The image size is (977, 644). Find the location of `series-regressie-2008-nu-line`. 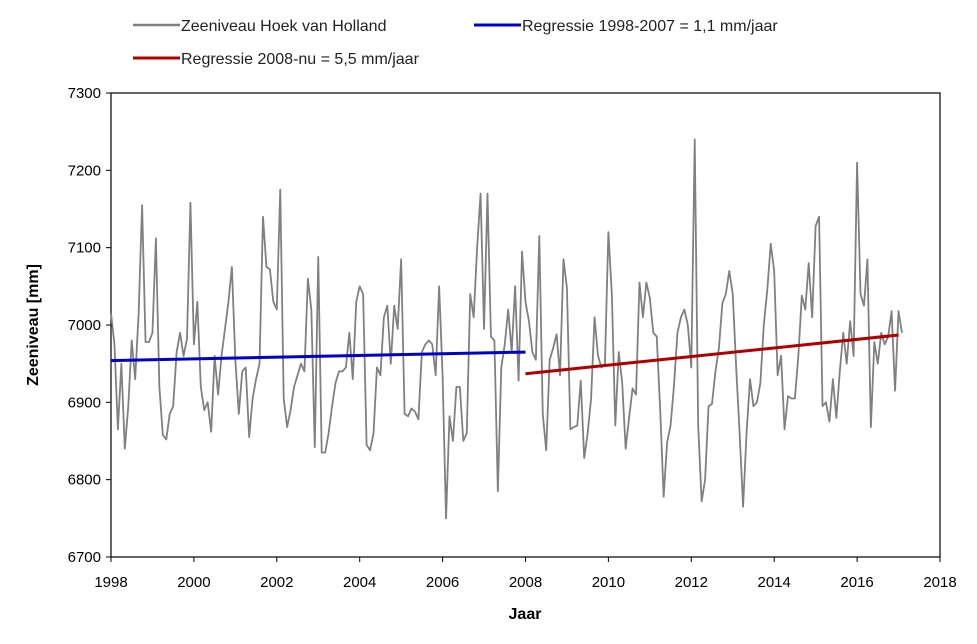

series-regressie-2008-nu-line is located at coordinates (712, 354).